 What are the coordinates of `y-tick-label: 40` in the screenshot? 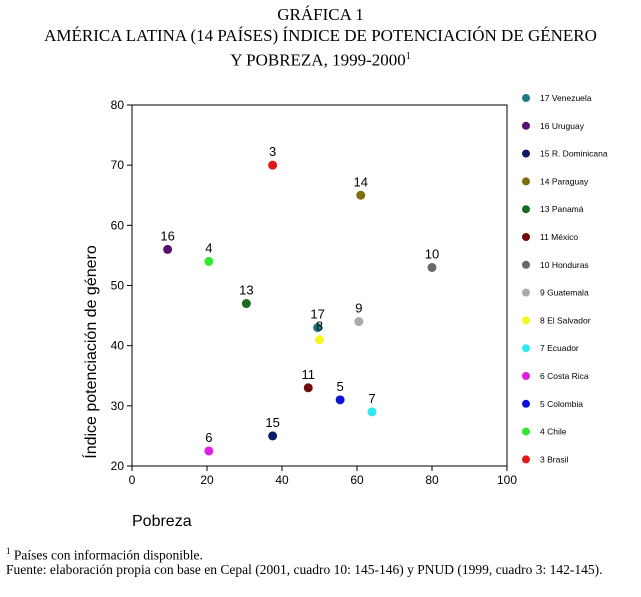 It's located at (118, 346).